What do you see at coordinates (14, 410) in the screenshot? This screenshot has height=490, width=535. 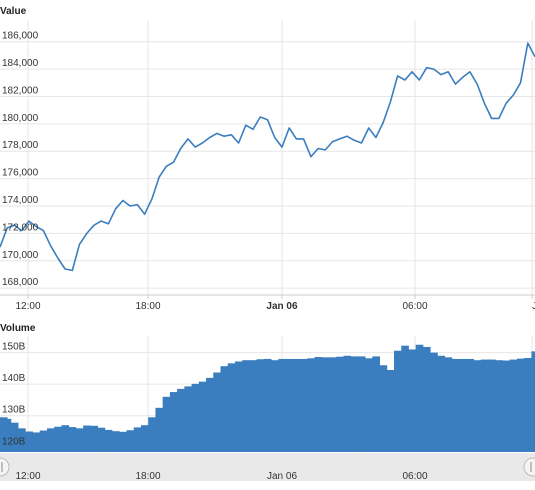 I see `volume-tick-label: 130B` at bounding box center [14, 410].